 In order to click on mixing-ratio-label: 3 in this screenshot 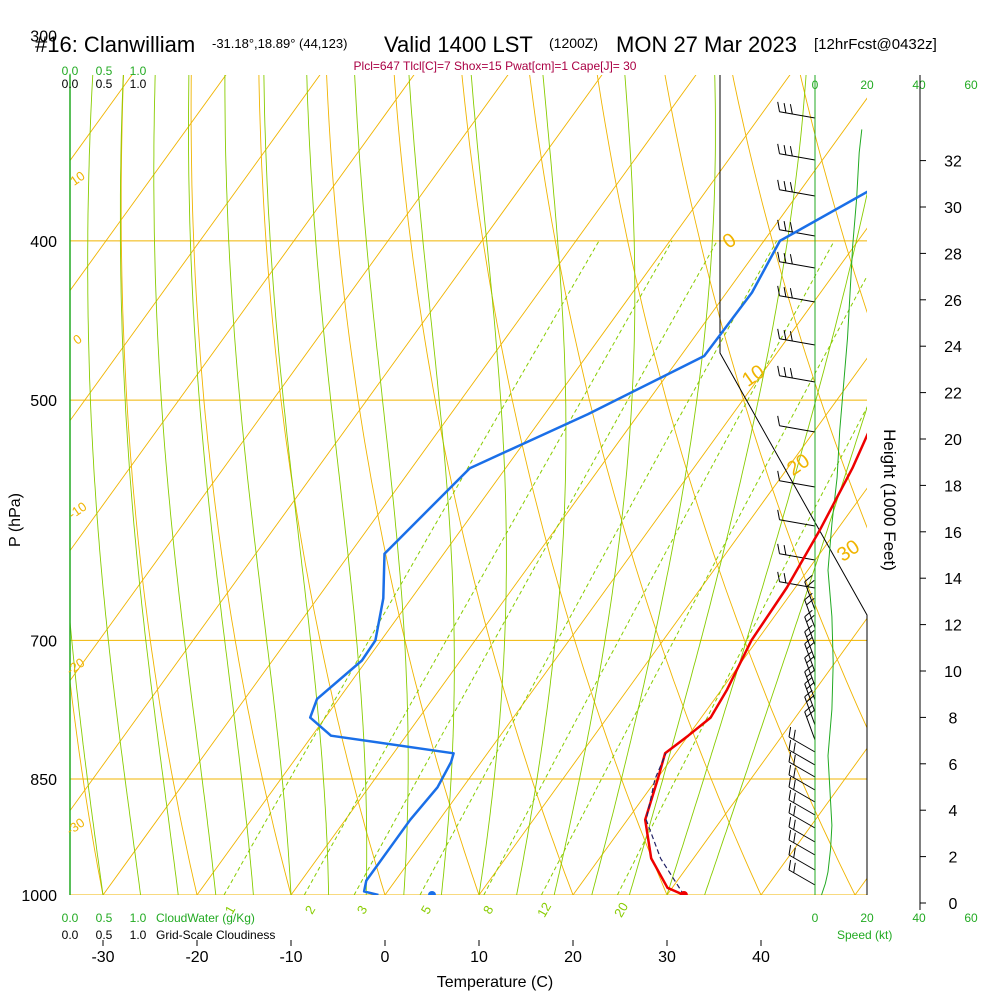, I will do `click(362, 910)`.